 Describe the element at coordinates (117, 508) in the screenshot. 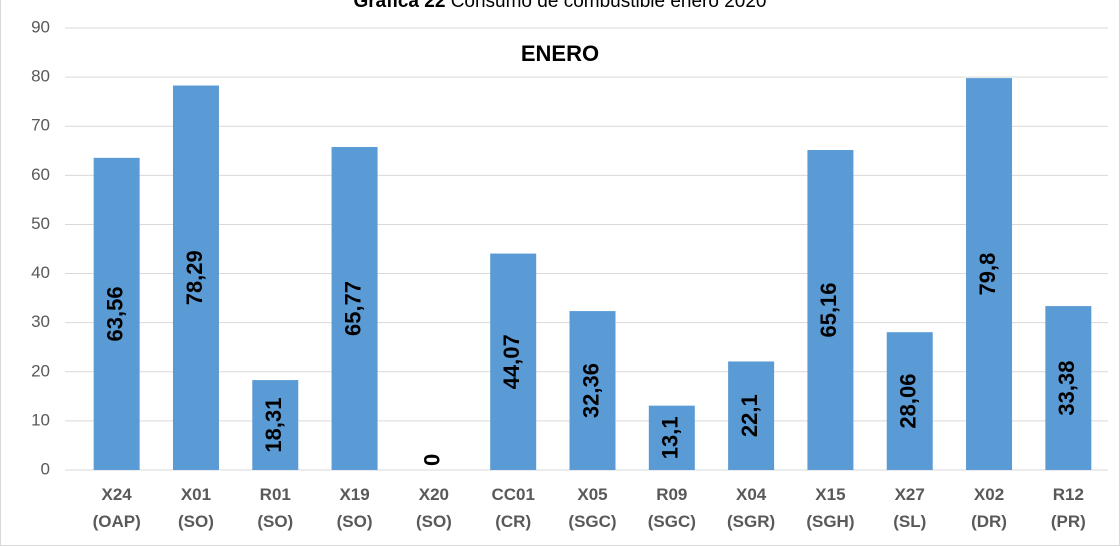

I see `x-tick-label: X24 (OAP)` at that location.